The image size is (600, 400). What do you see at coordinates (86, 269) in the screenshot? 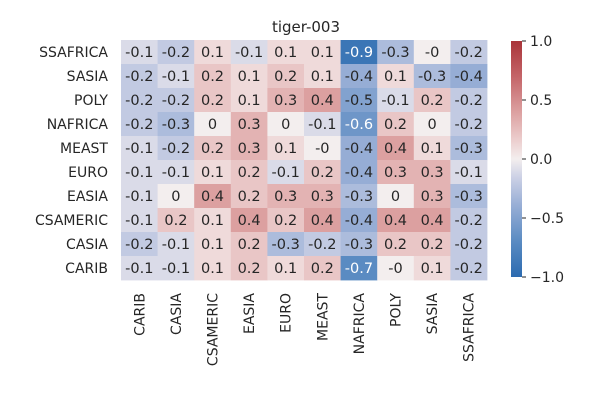
I see `y-tick-label: CARIB` at bounding box center [86, 269].